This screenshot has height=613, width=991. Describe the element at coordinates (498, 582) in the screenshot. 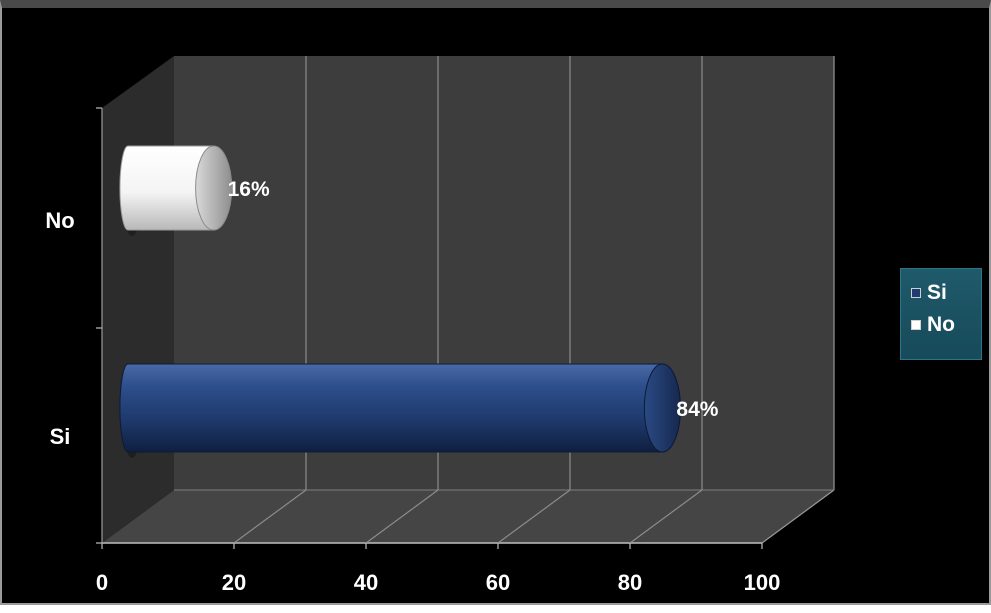

I see `x-tick-label: 60` at that location.